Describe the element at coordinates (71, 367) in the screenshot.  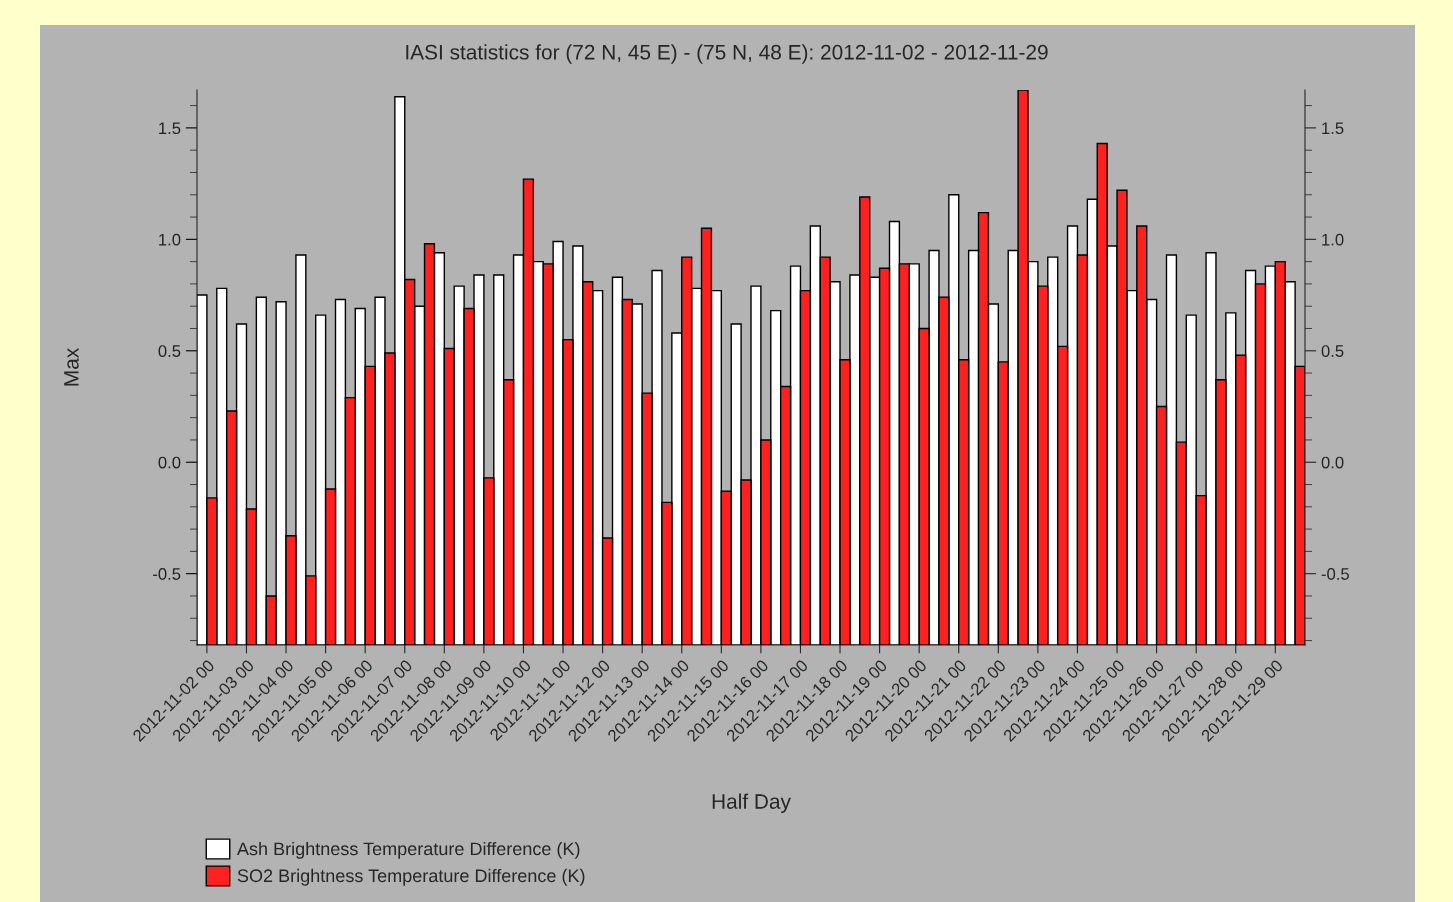
I see `y-axis-title: Max` at that location.